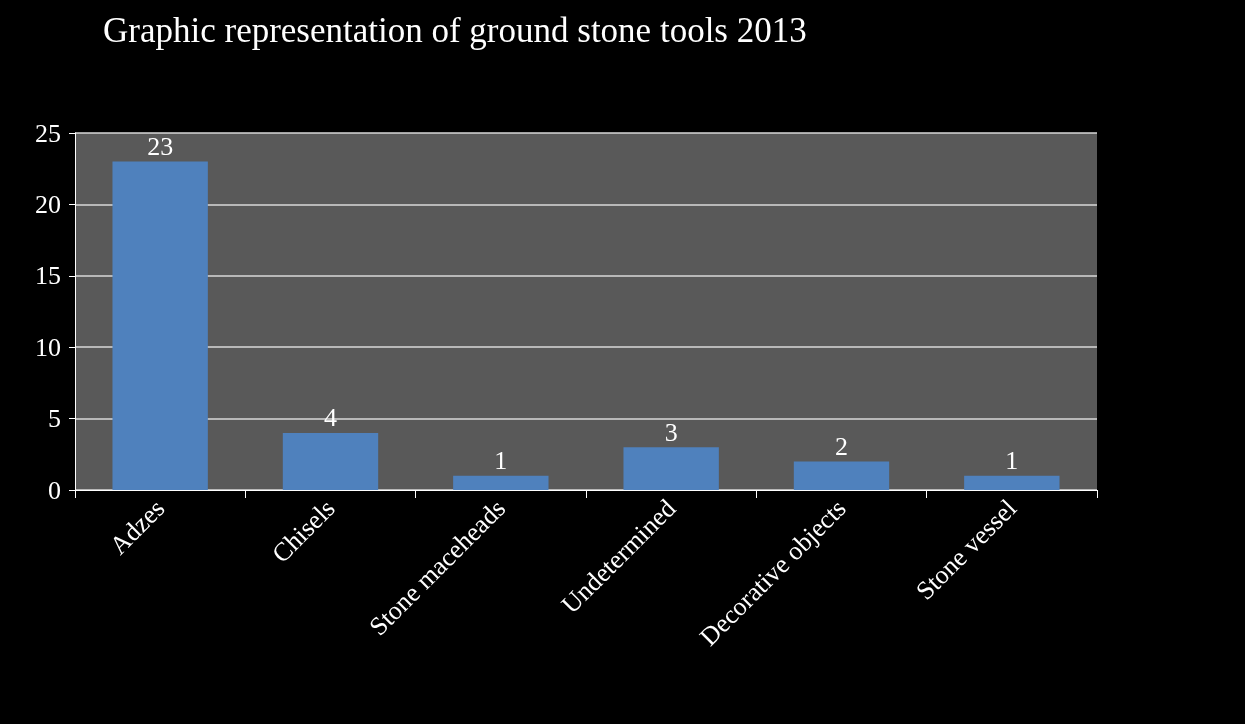 The height and width of the screenshot is (724, 1245). I want to click on chart-title: Graphic representation of ground stone tools 2013, so click(455, 30).